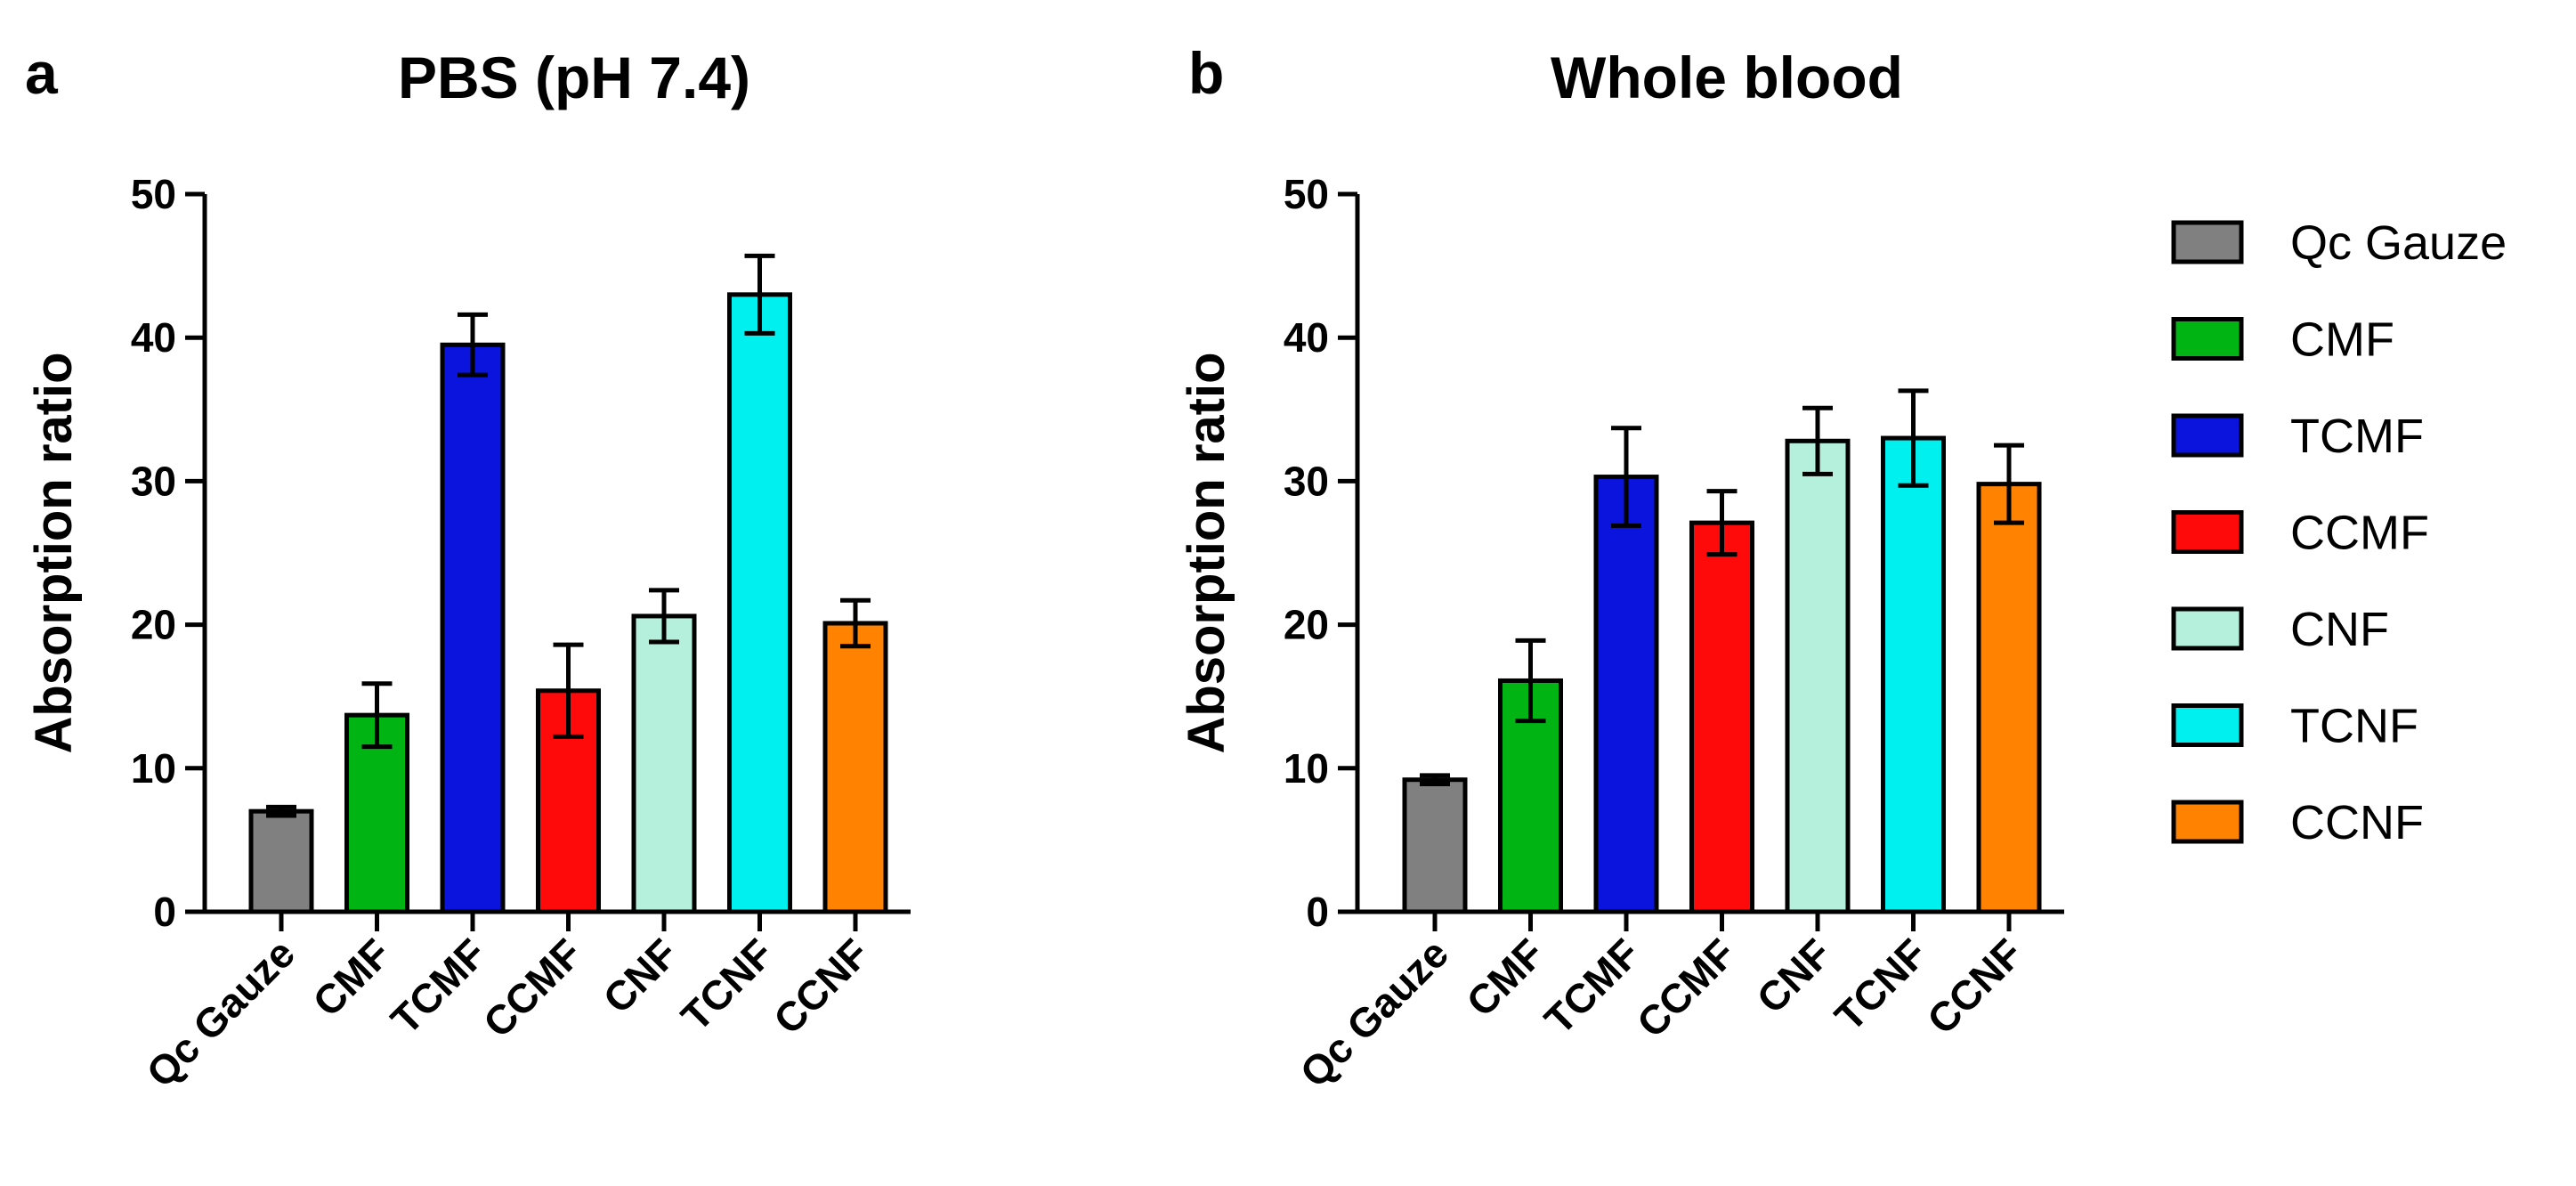 The image size is (2576, 1186). I want to click on legend-label: CCMF, so click(2359, 533).